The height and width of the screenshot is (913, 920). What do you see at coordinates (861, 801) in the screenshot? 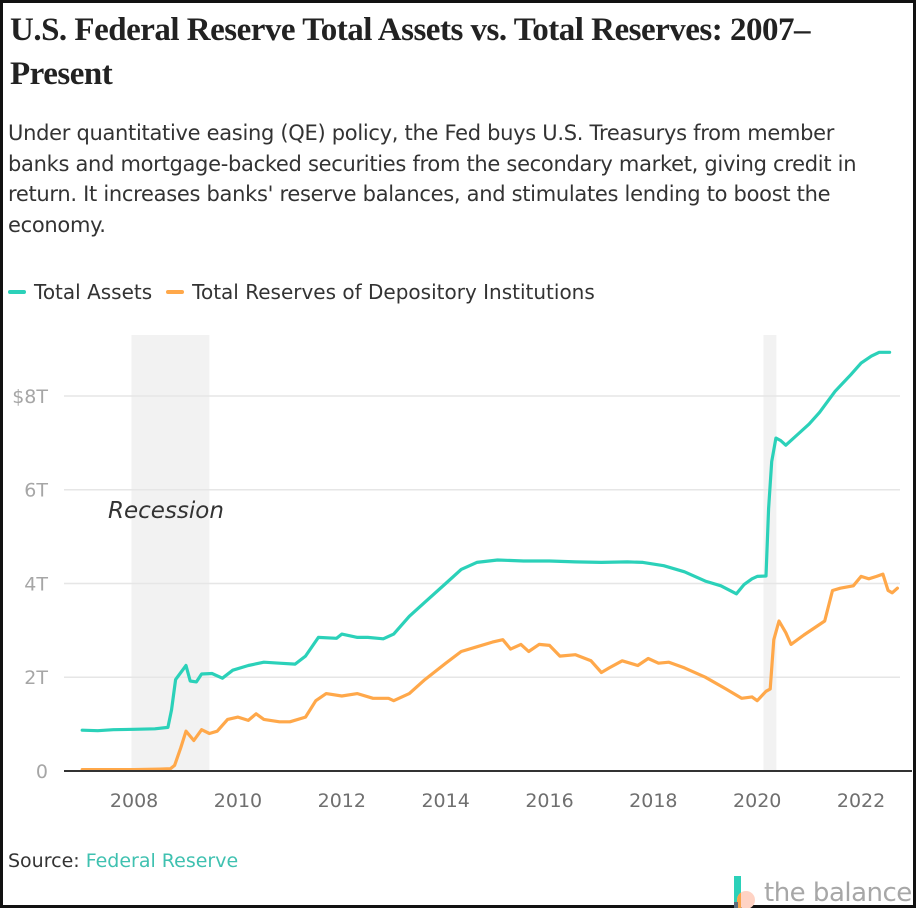
I see `x-tick-label: 2022` at bounding box center [861, 801].